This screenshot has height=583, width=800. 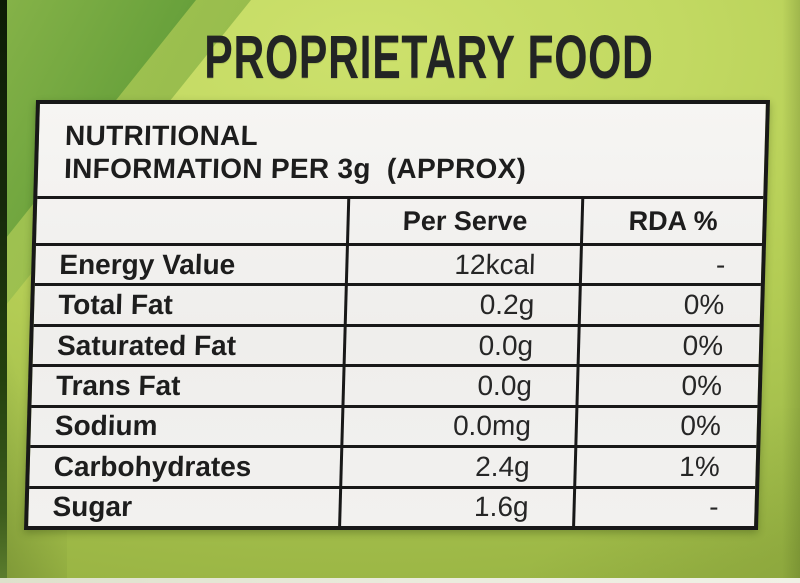 I want to click on table-row: Sodium 0.0mg 0%, so click(x=394, y=428).